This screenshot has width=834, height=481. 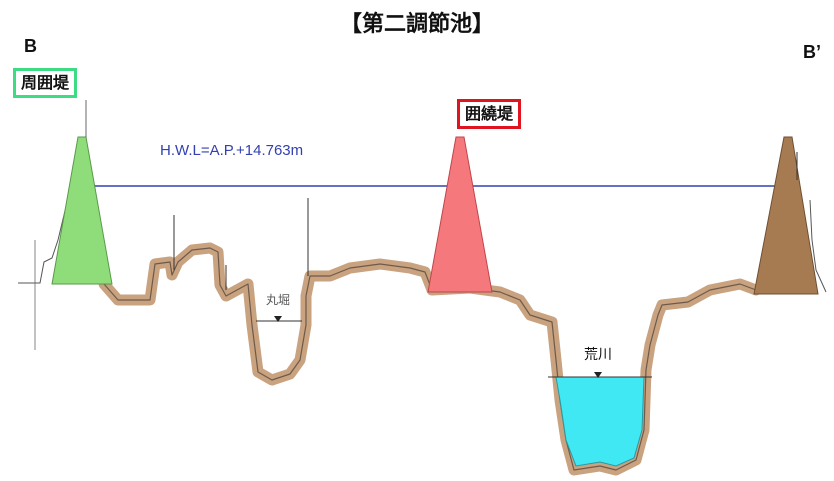 What do you see at coordinates (598, 355) in the screenshot?
I see `arakawa-label: 荒川` at bounding box center [598, 355].